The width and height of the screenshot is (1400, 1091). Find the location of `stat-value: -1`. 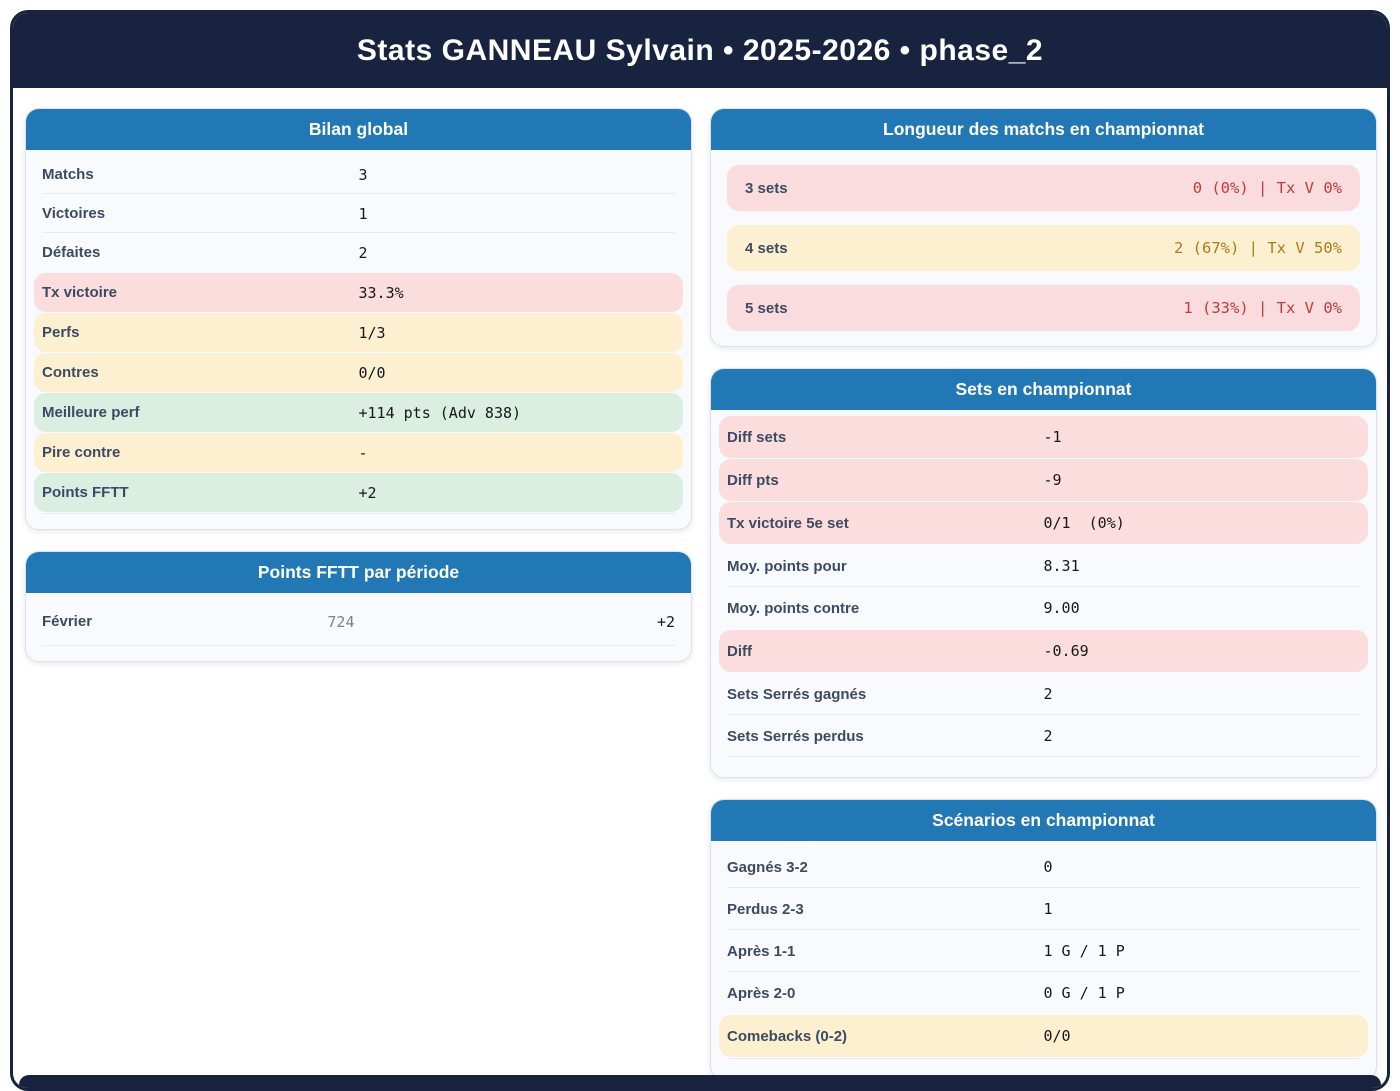

stat-value: -1 is located at coordinates (1052, 437).